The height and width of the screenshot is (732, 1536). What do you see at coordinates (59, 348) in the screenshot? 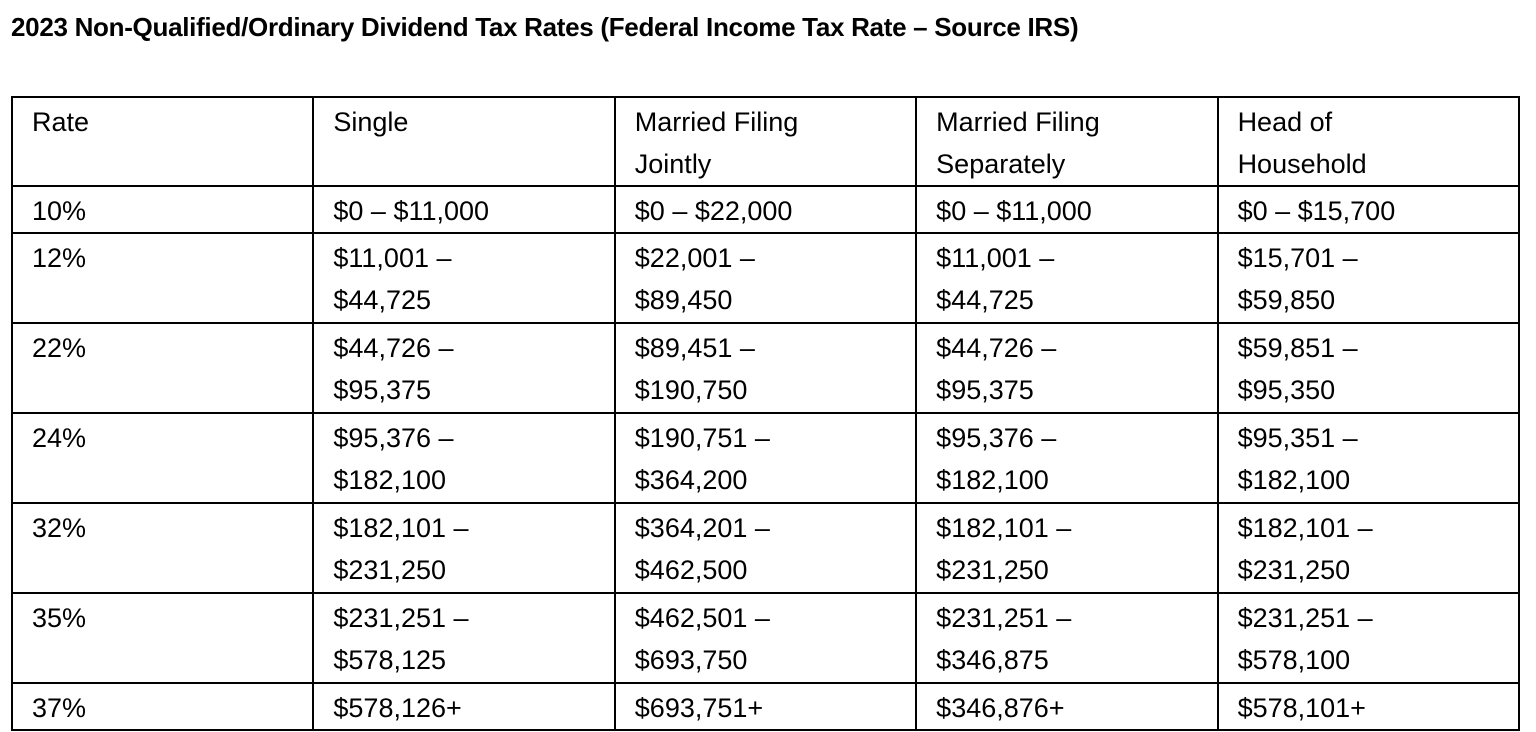
I see `cell-text: 22%` at bounding box center [59, 348].